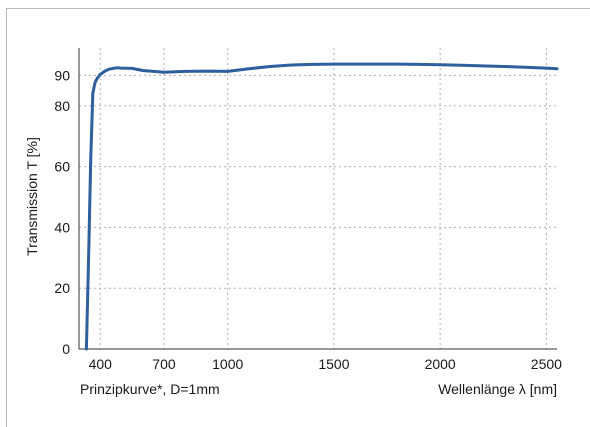 This screenshot has width=590, height=427. I want to click on x-tick-label: 400, so click(101, 364).